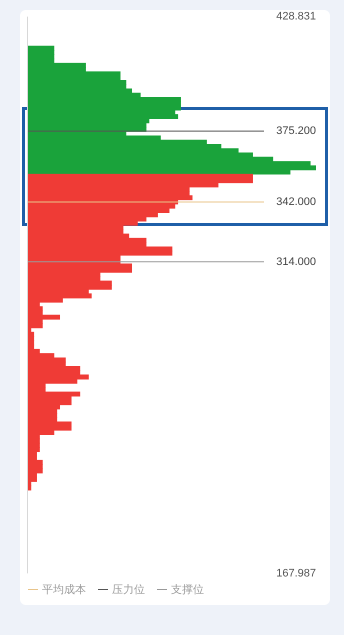 The width and height of the screenshot is (344, 635). What do you see at coordinates (187, 590) in the screenshot?
I see `text: 支撑位` at bounding box center [187, 590].